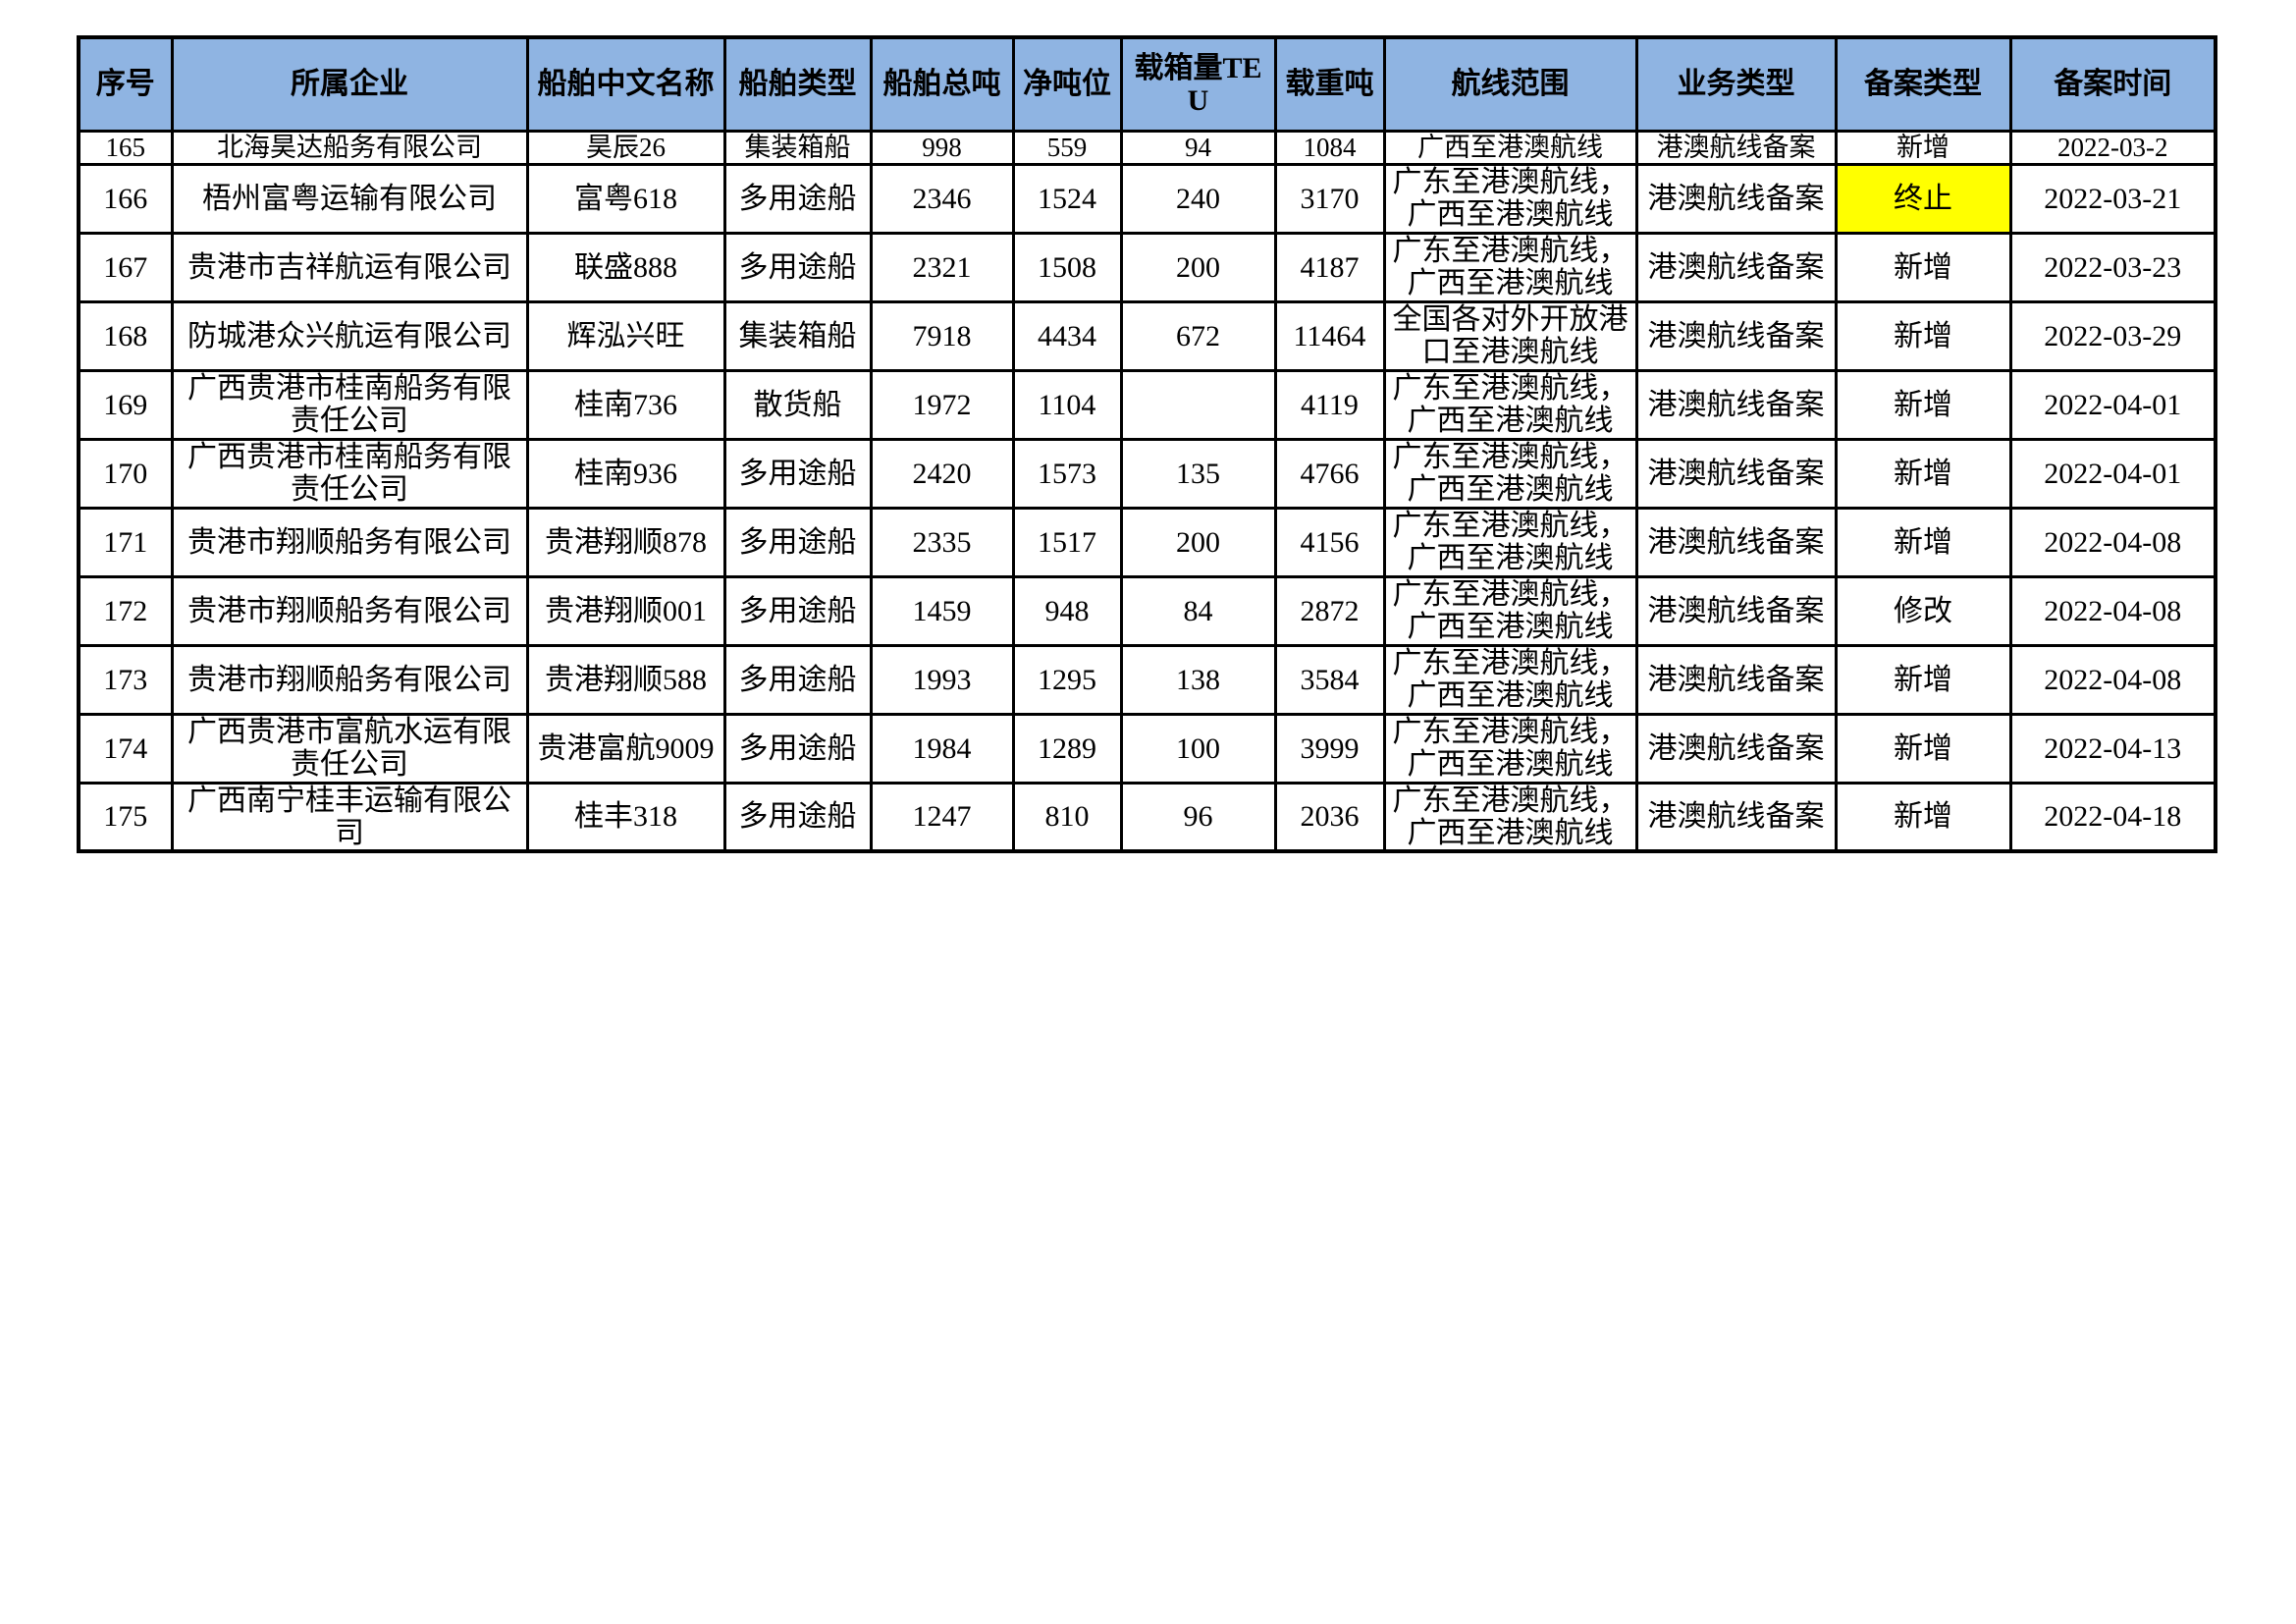 The width and height of the screenshot is (2296, 1624). What do you see at coordinates (1067, 679) in the screenshot?
I see `cell-net-tonnage: 1295` at bounding box center [1067, 679].